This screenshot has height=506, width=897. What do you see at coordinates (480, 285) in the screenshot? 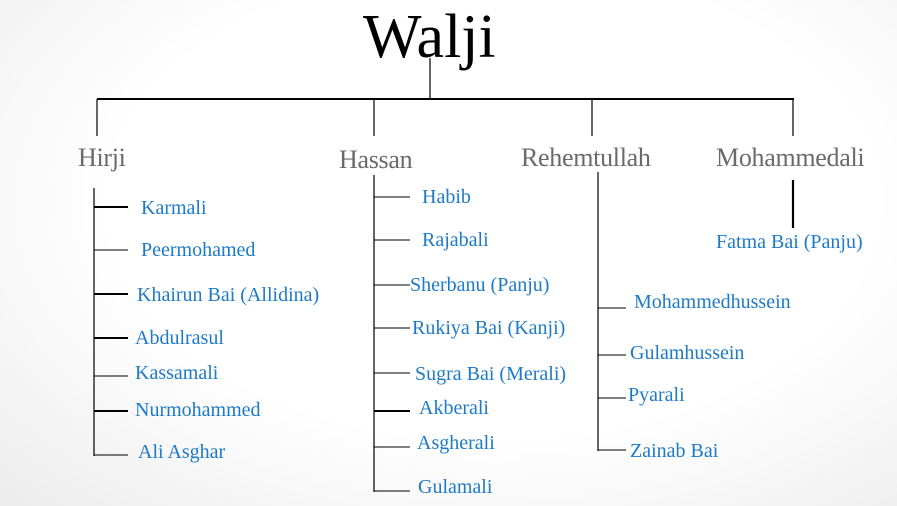
I see `child-name: Sherbanu (Panju)` at bounding box center [480, 285].